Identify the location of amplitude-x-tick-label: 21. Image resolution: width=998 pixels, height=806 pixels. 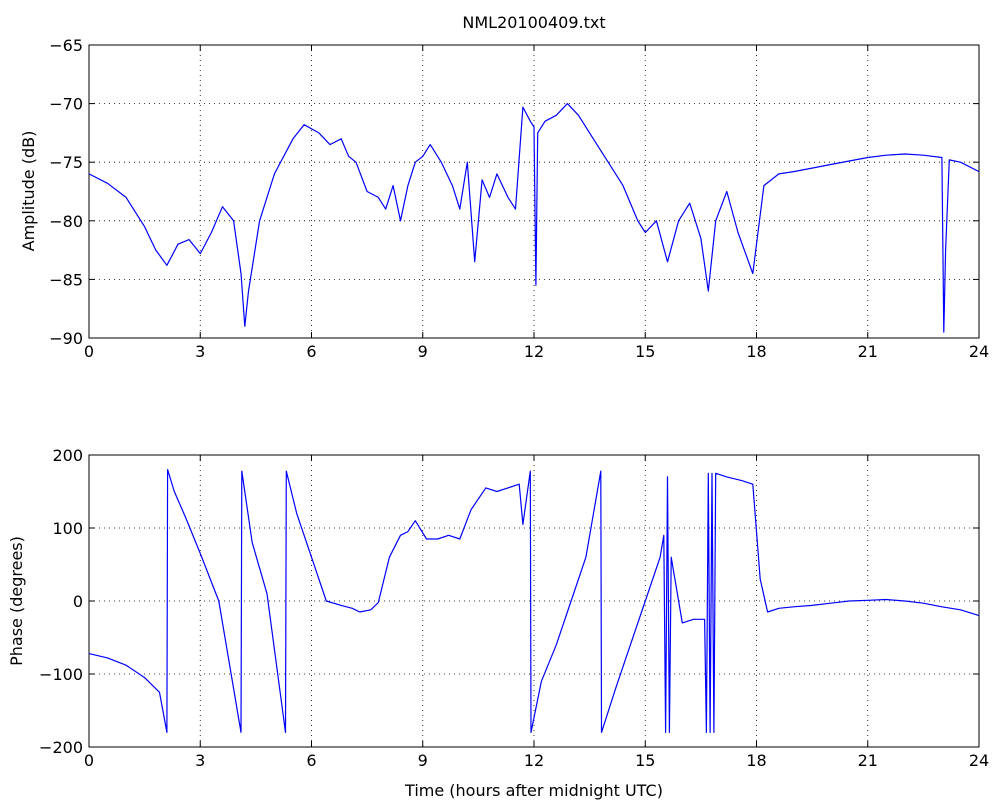
(868, 351).